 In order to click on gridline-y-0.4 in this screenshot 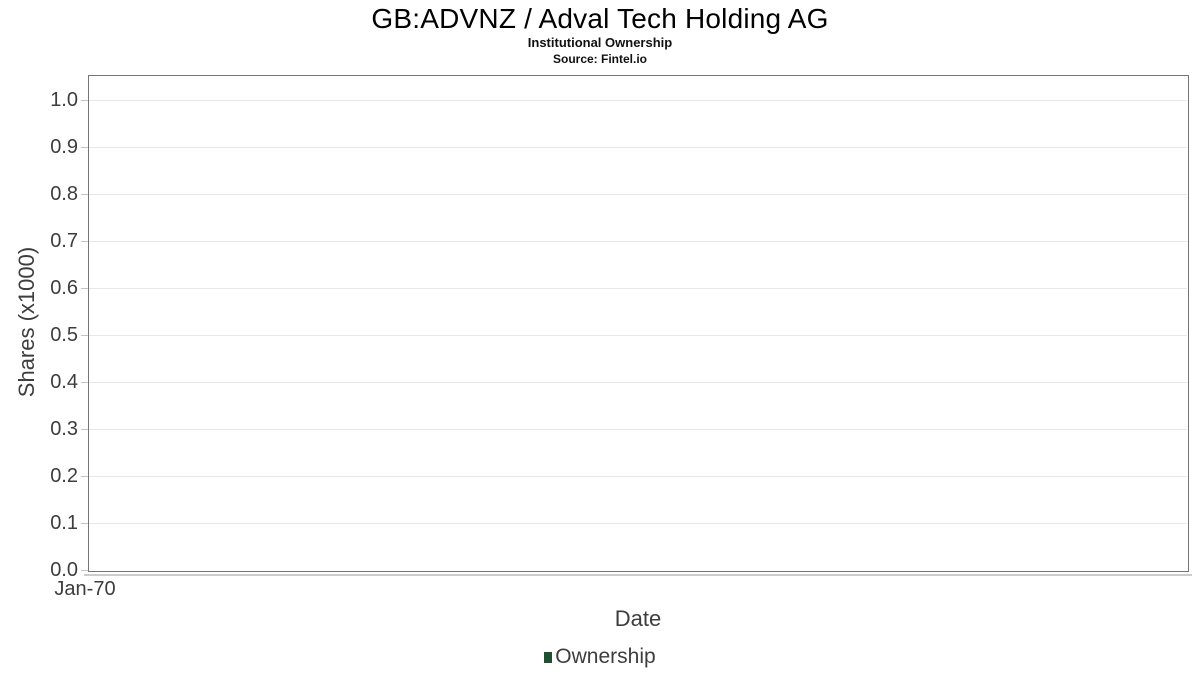, I will do `click(638, 382)`.